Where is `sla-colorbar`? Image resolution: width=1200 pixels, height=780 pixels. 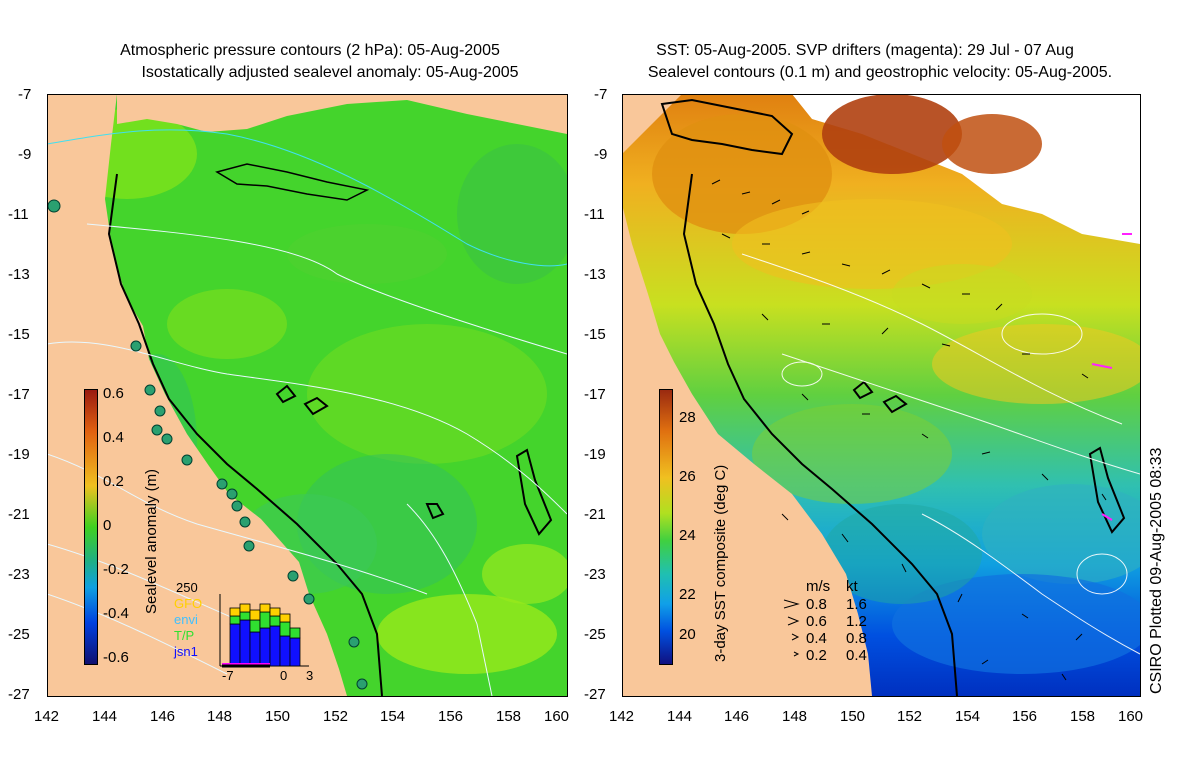 sla-colorbar is located at coordinates (91, 527).